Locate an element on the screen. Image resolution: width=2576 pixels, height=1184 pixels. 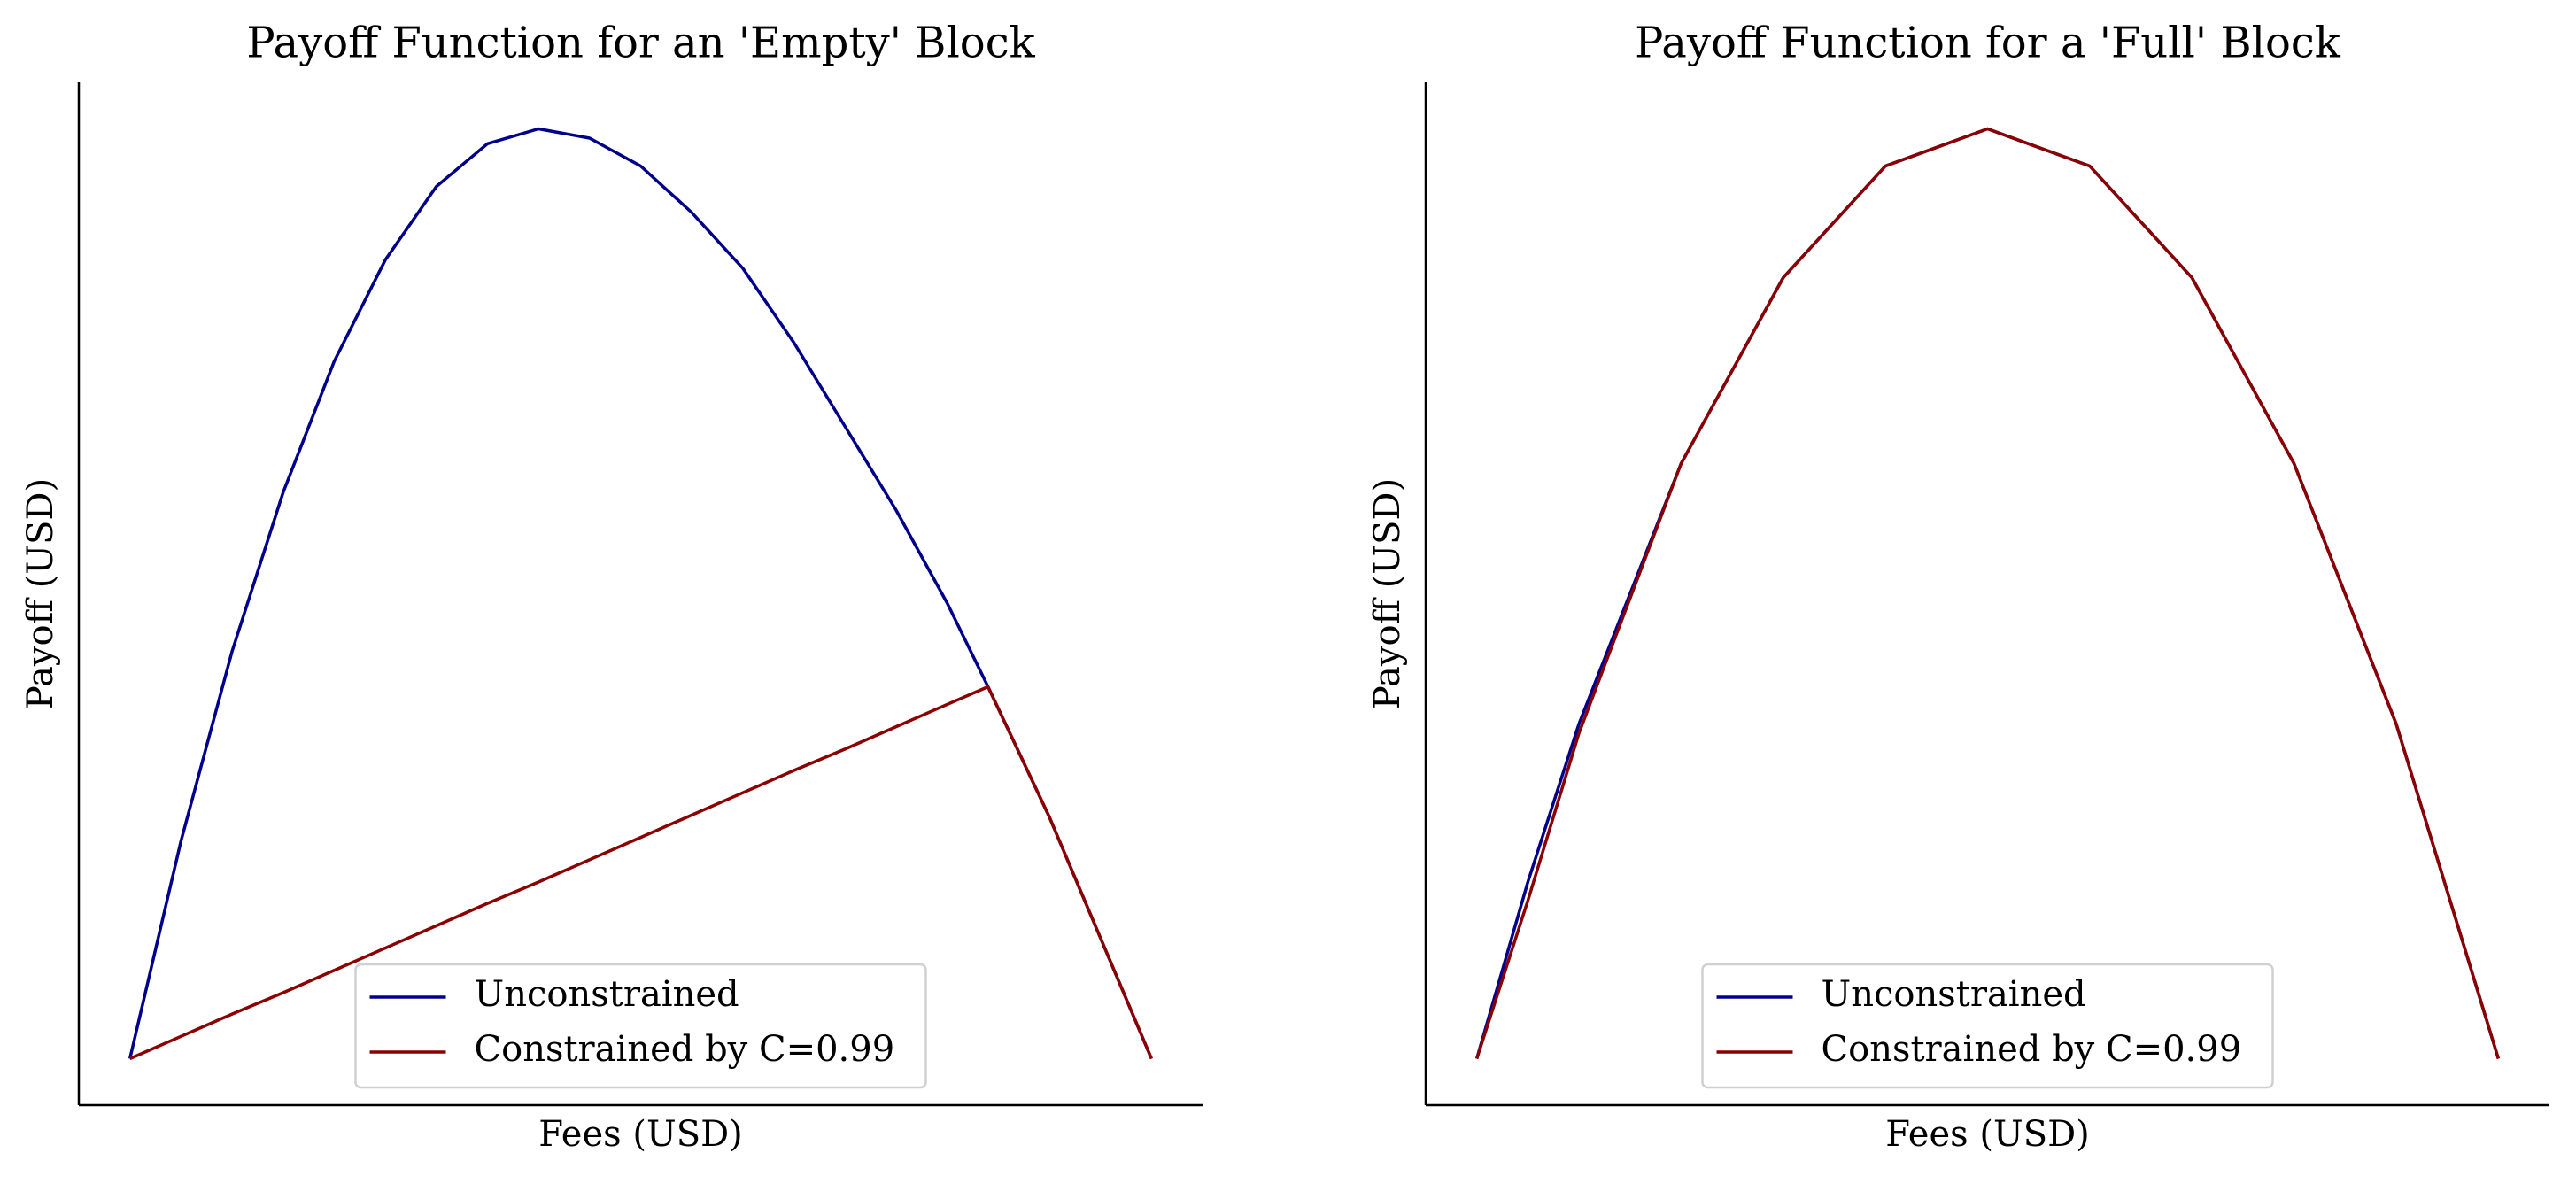
chart-title: Payoff Function for a 'Full' Block is located at coordinates (1988, 43).